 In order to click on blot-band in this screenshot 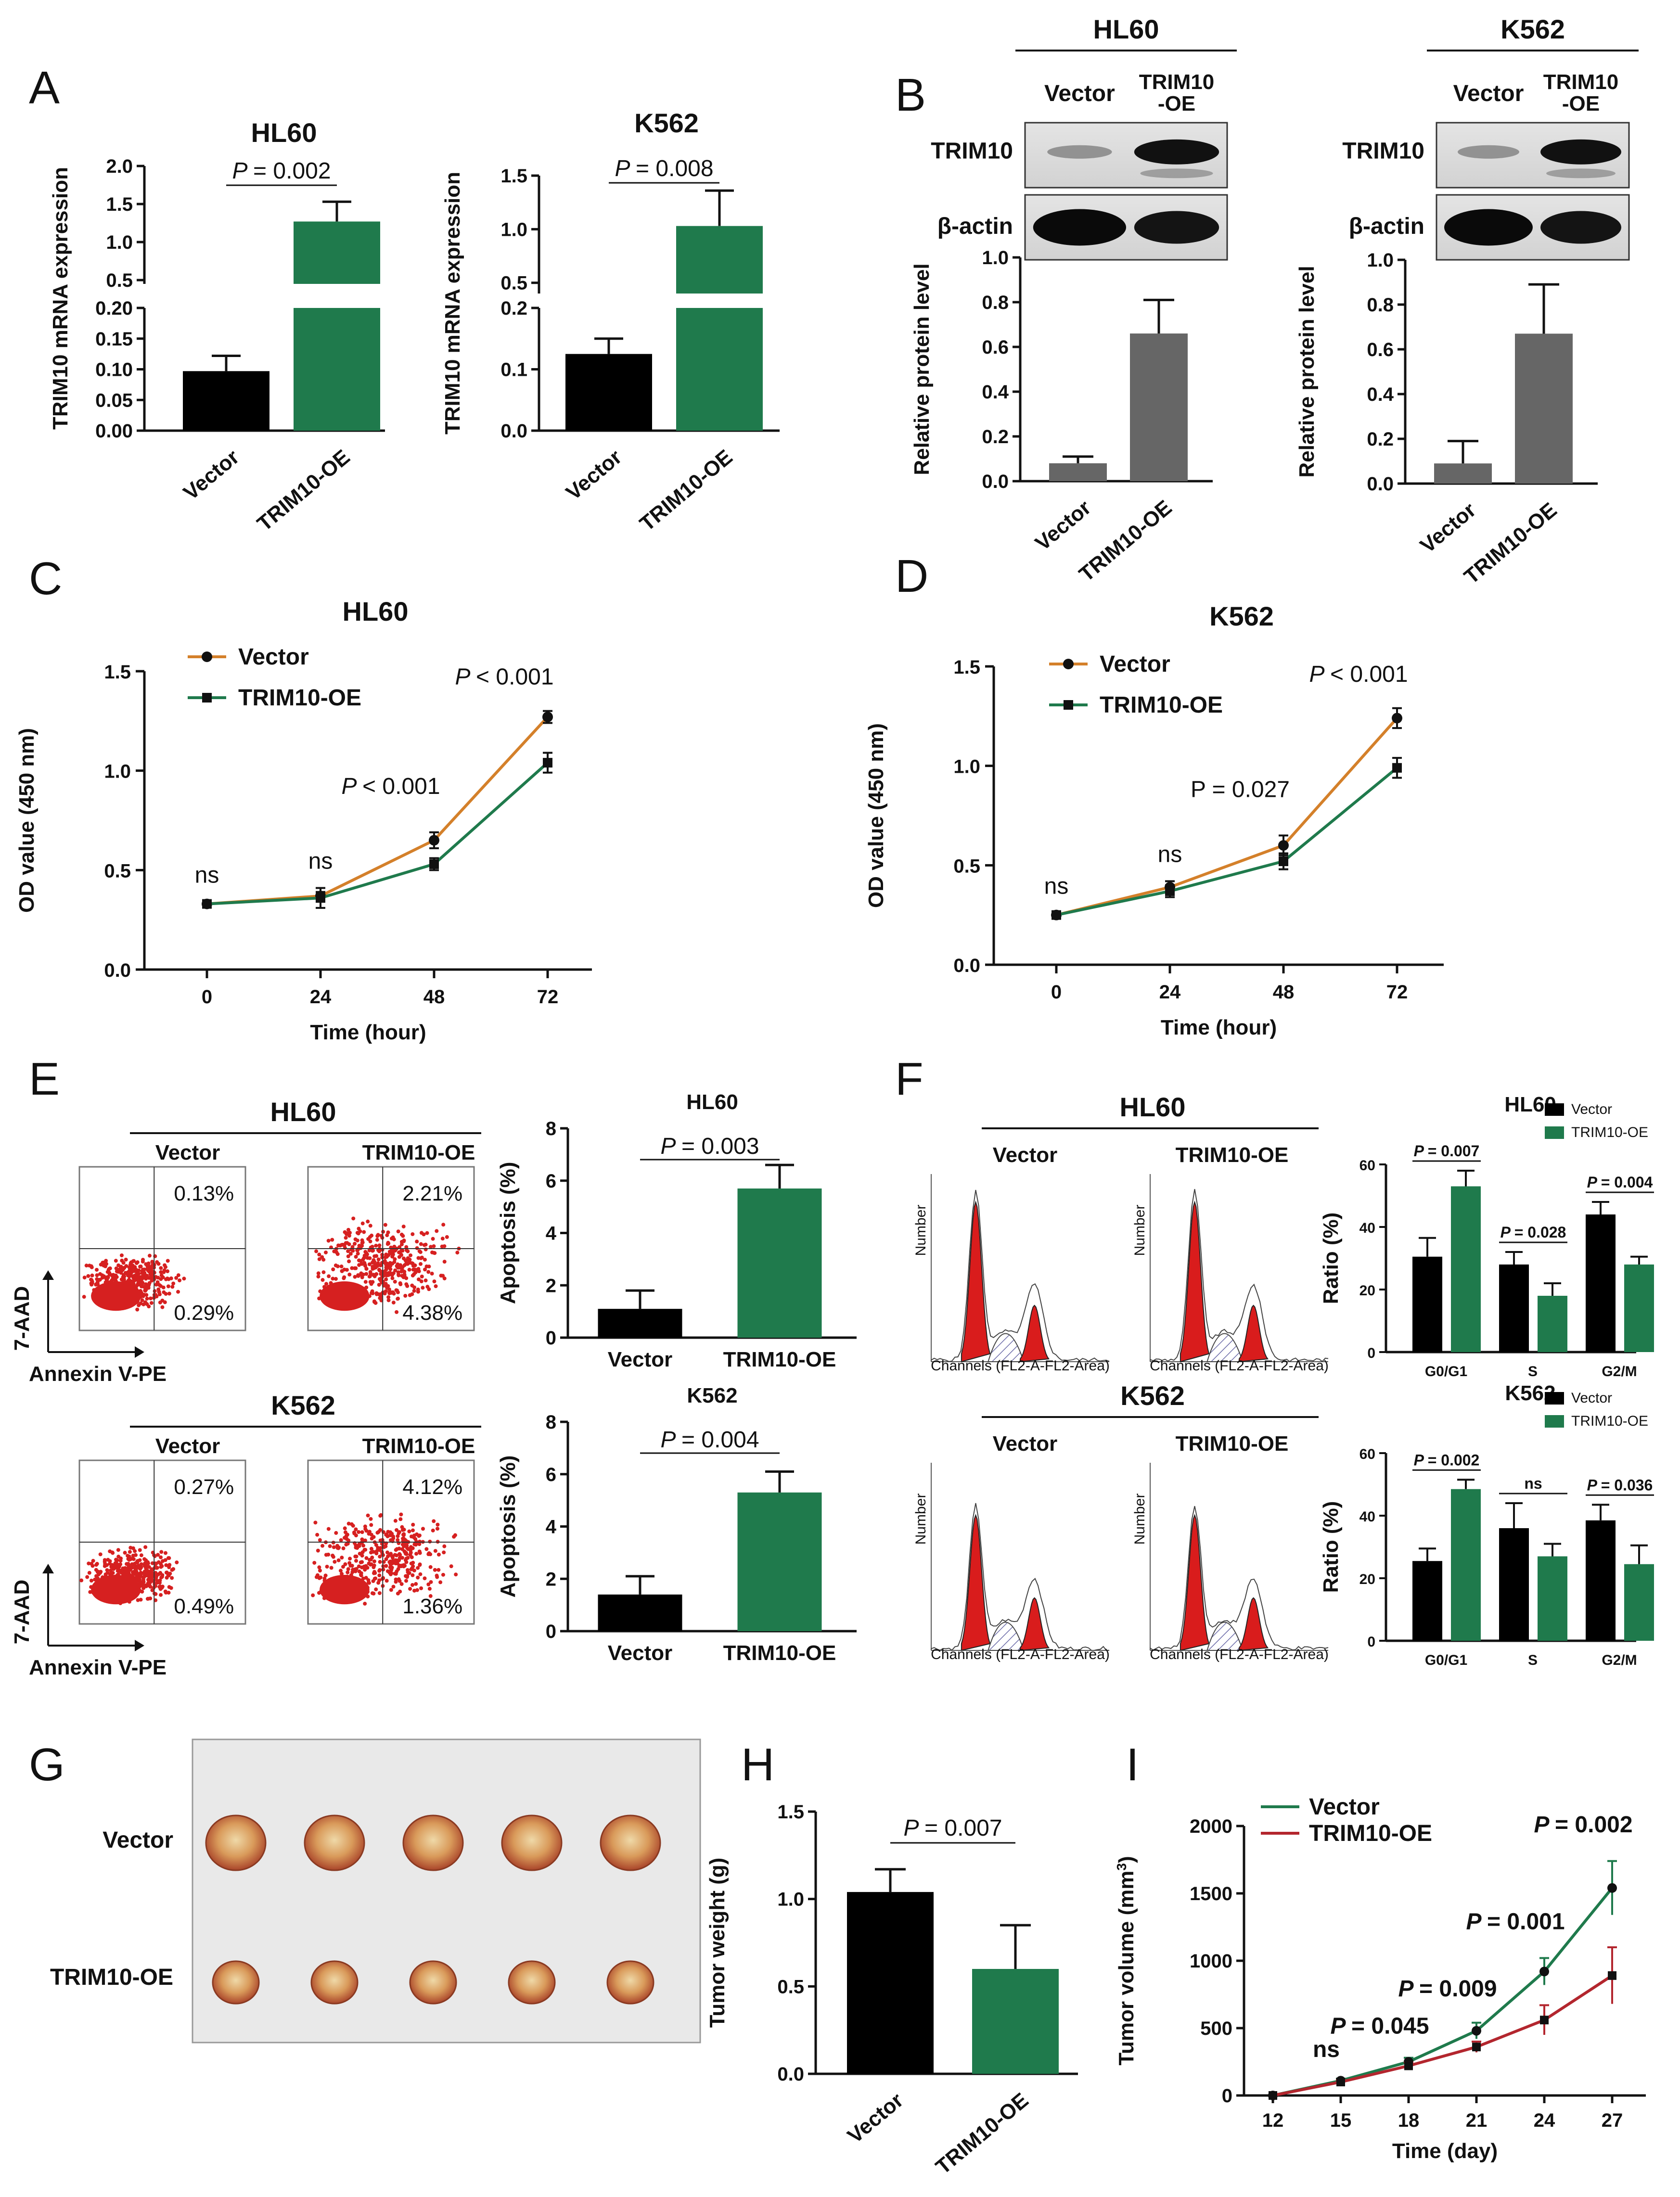, I will do `click(1177, 227)`.